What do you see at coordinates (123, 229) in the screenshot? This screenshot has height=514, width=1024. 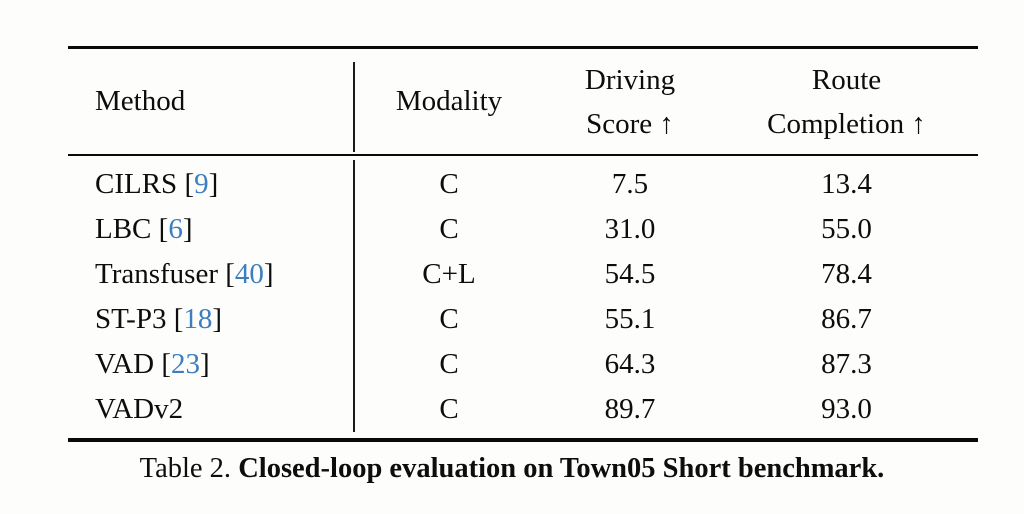 I see `method-name: LBC` at bounding box center [123, 229].